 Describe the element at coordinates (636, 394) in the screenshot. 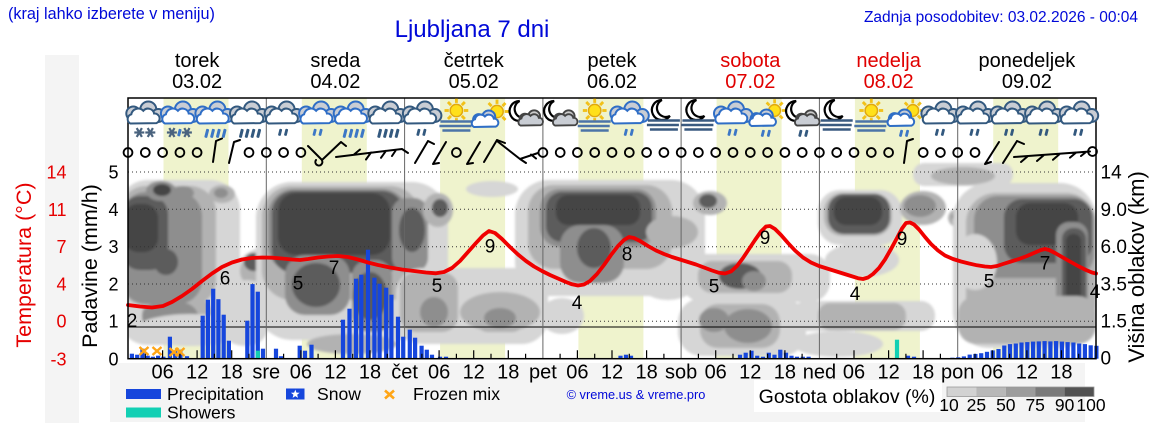

I see `svg-text: © vreme.us & vreme.pro` at that location.